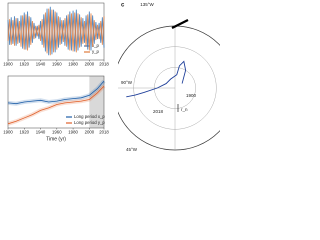  I want to click on pole-track, so click(156, 79).